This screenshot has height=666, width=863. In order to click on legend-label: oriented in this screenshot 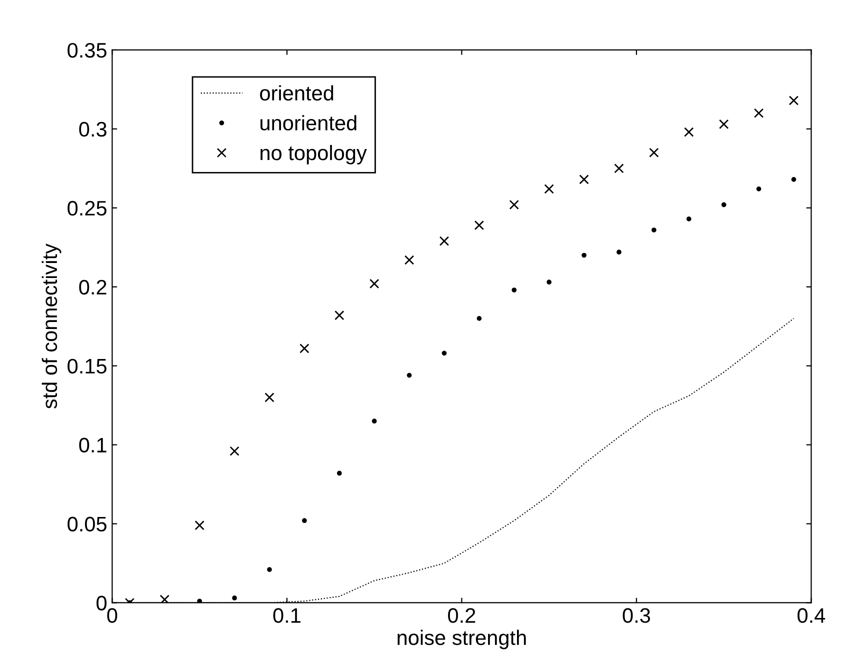, I will do `click(297, 93)`.